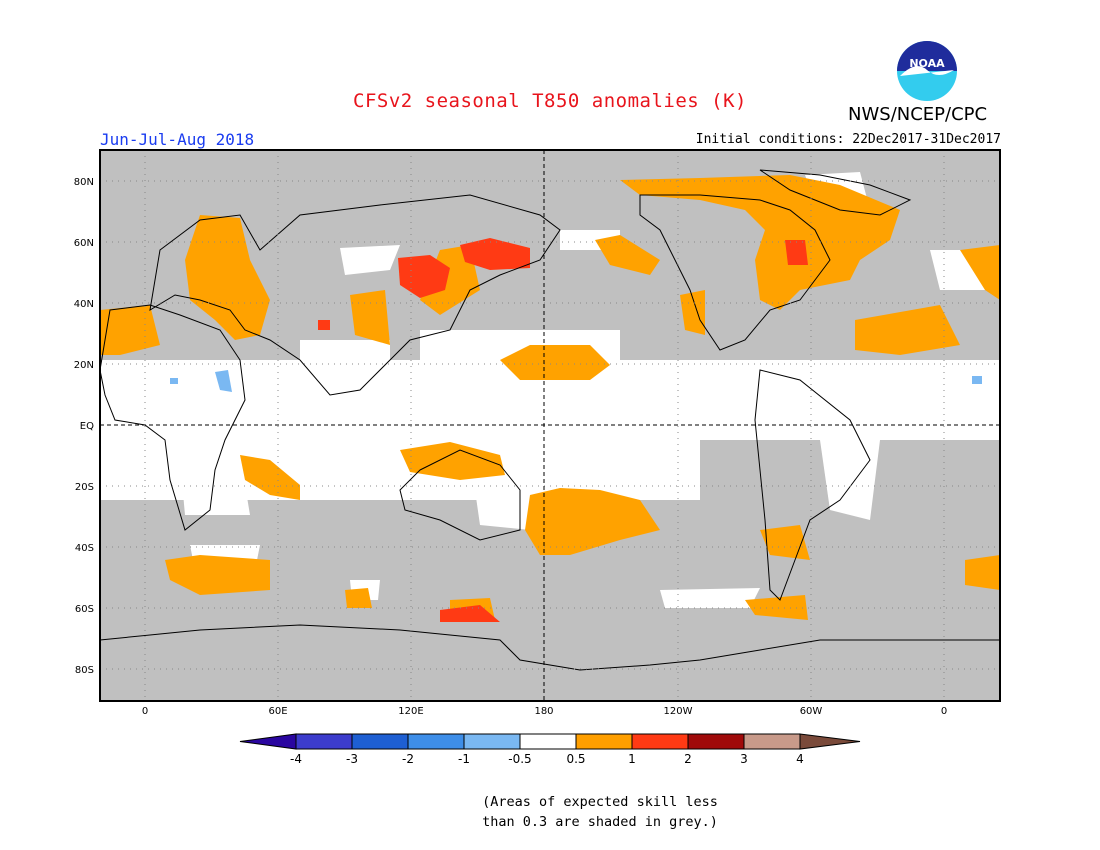 The image size is (1100, 850). What do you see at coordinates (848, 139) in the screenshot?
I see `initial-conditions-label: Initial conditions: 22Dec2017-31Dec2017` at bounding box center [848, 139].